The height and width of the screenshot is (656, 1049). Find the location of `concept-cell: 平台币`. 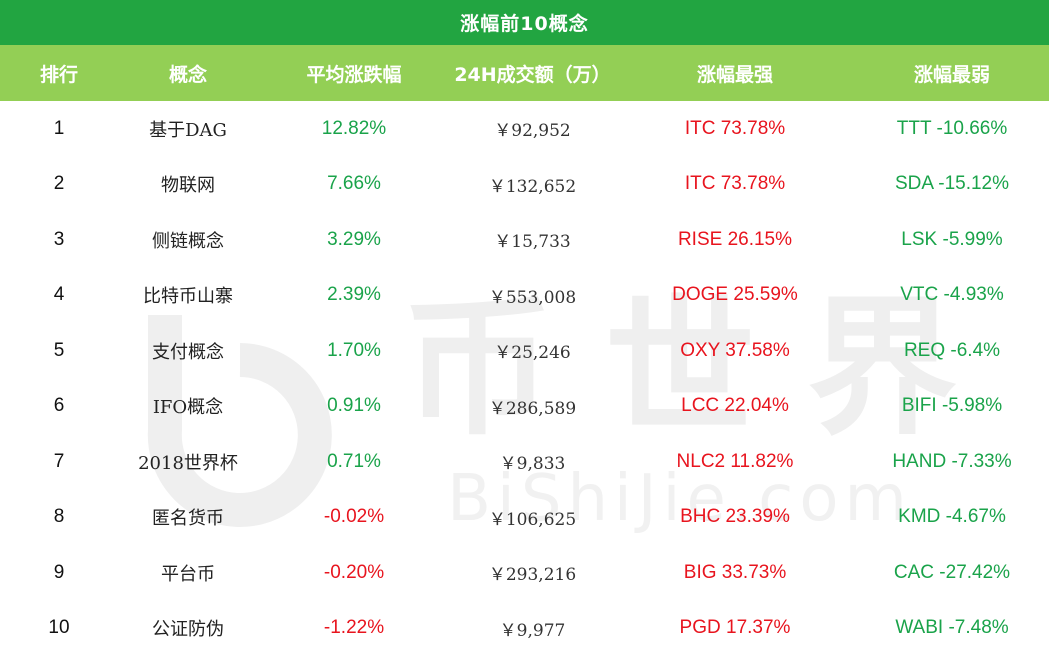

concept-cell: 平台币 is located at coordinates (188, 573).